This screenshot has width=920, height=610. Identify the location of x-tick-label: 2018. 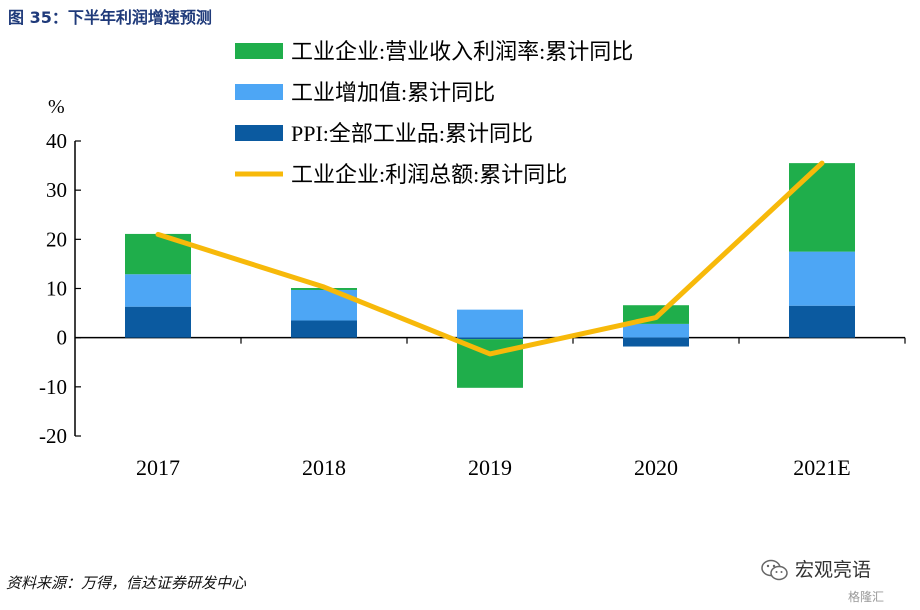
(324, 467).